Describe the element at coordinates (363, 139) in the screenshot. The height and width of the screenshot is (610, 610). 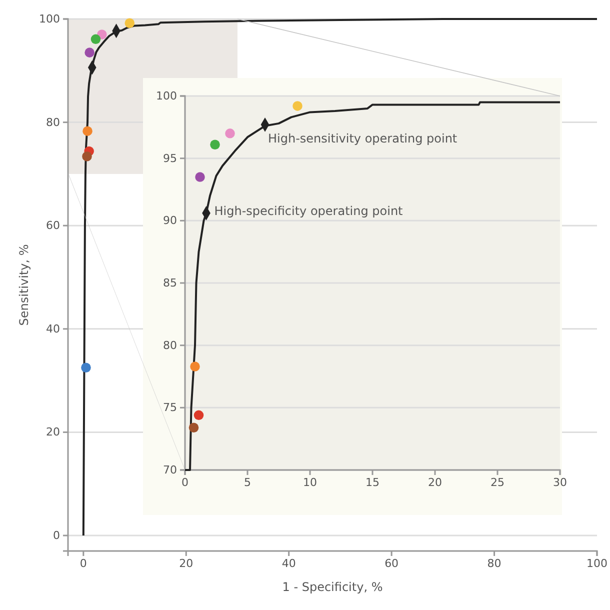
I see `annotation: High-sensitivity operating point` at that location.